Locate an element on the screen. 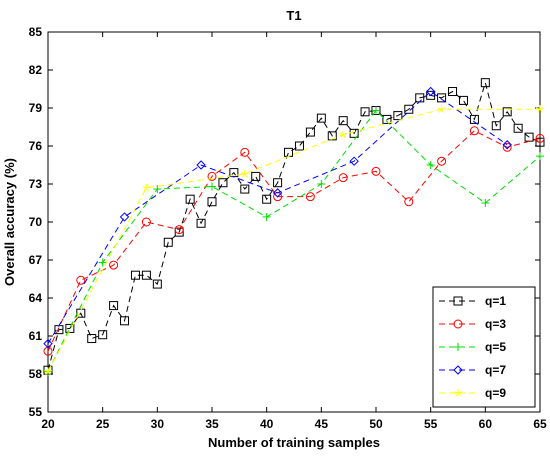  y-tick-label: 70 is located at coordinates (36, 222).